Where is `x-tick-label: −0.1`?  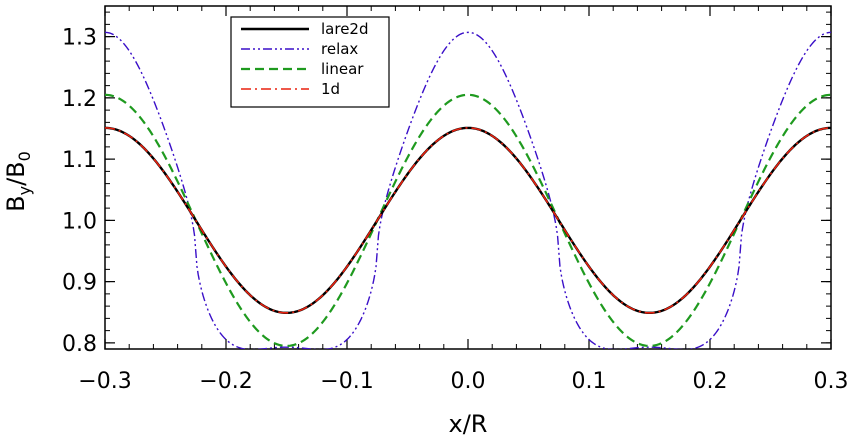 x-tick-label: −0.1 is located at coordinates (346, 381).